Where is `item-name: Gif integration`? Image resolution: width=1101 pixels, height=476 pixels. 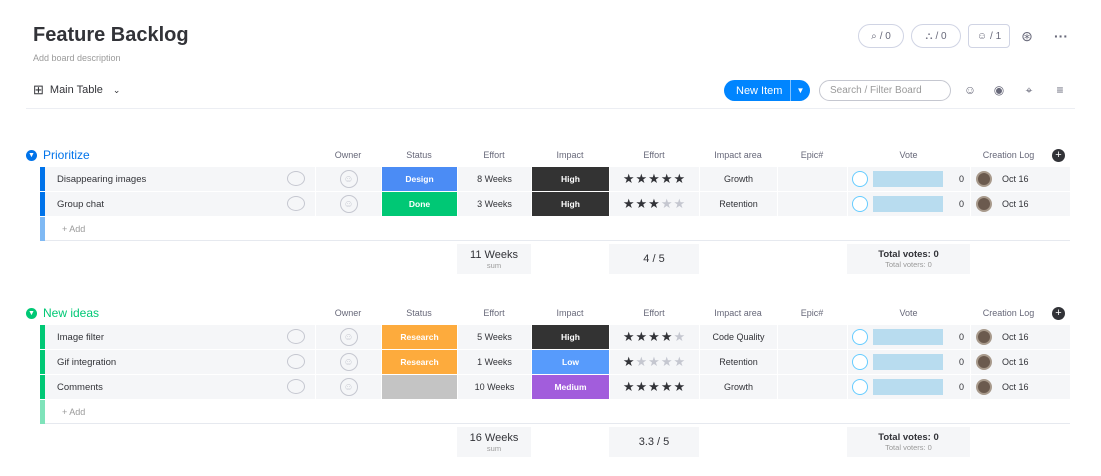
item-name: Gif integration is located at coordinates (87, 362).